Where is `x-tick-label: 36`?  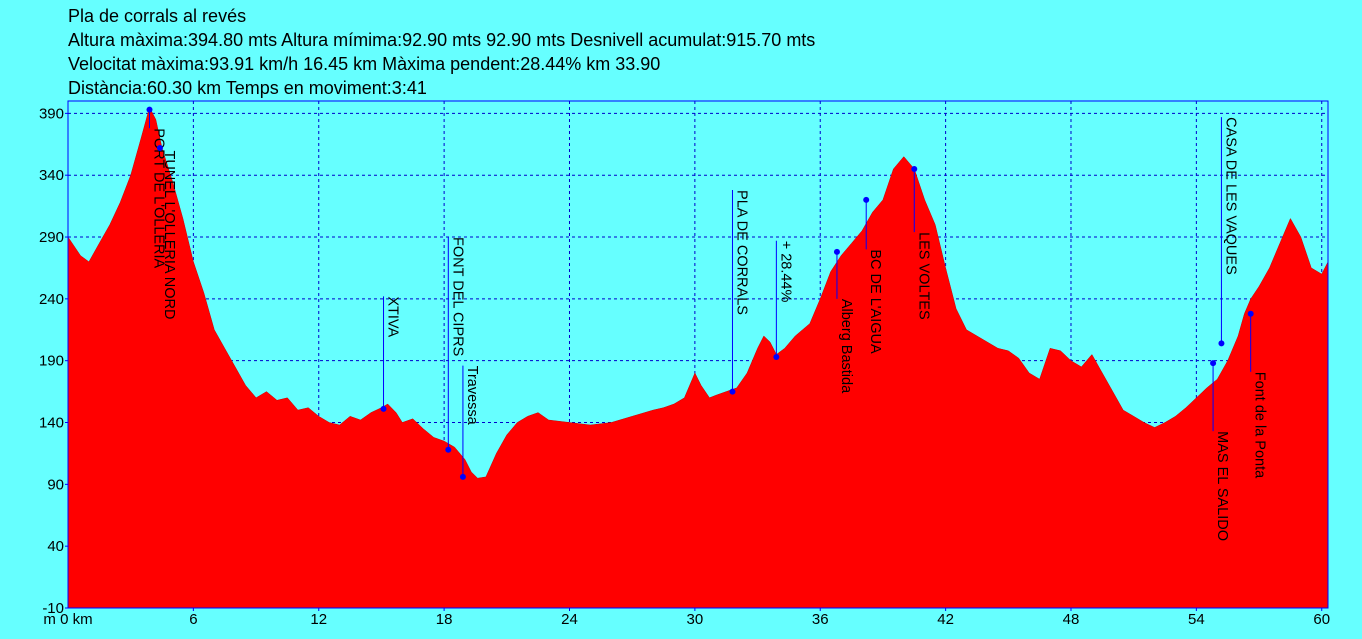 x-tick-label: 36 is located at coordinates (820, 619).